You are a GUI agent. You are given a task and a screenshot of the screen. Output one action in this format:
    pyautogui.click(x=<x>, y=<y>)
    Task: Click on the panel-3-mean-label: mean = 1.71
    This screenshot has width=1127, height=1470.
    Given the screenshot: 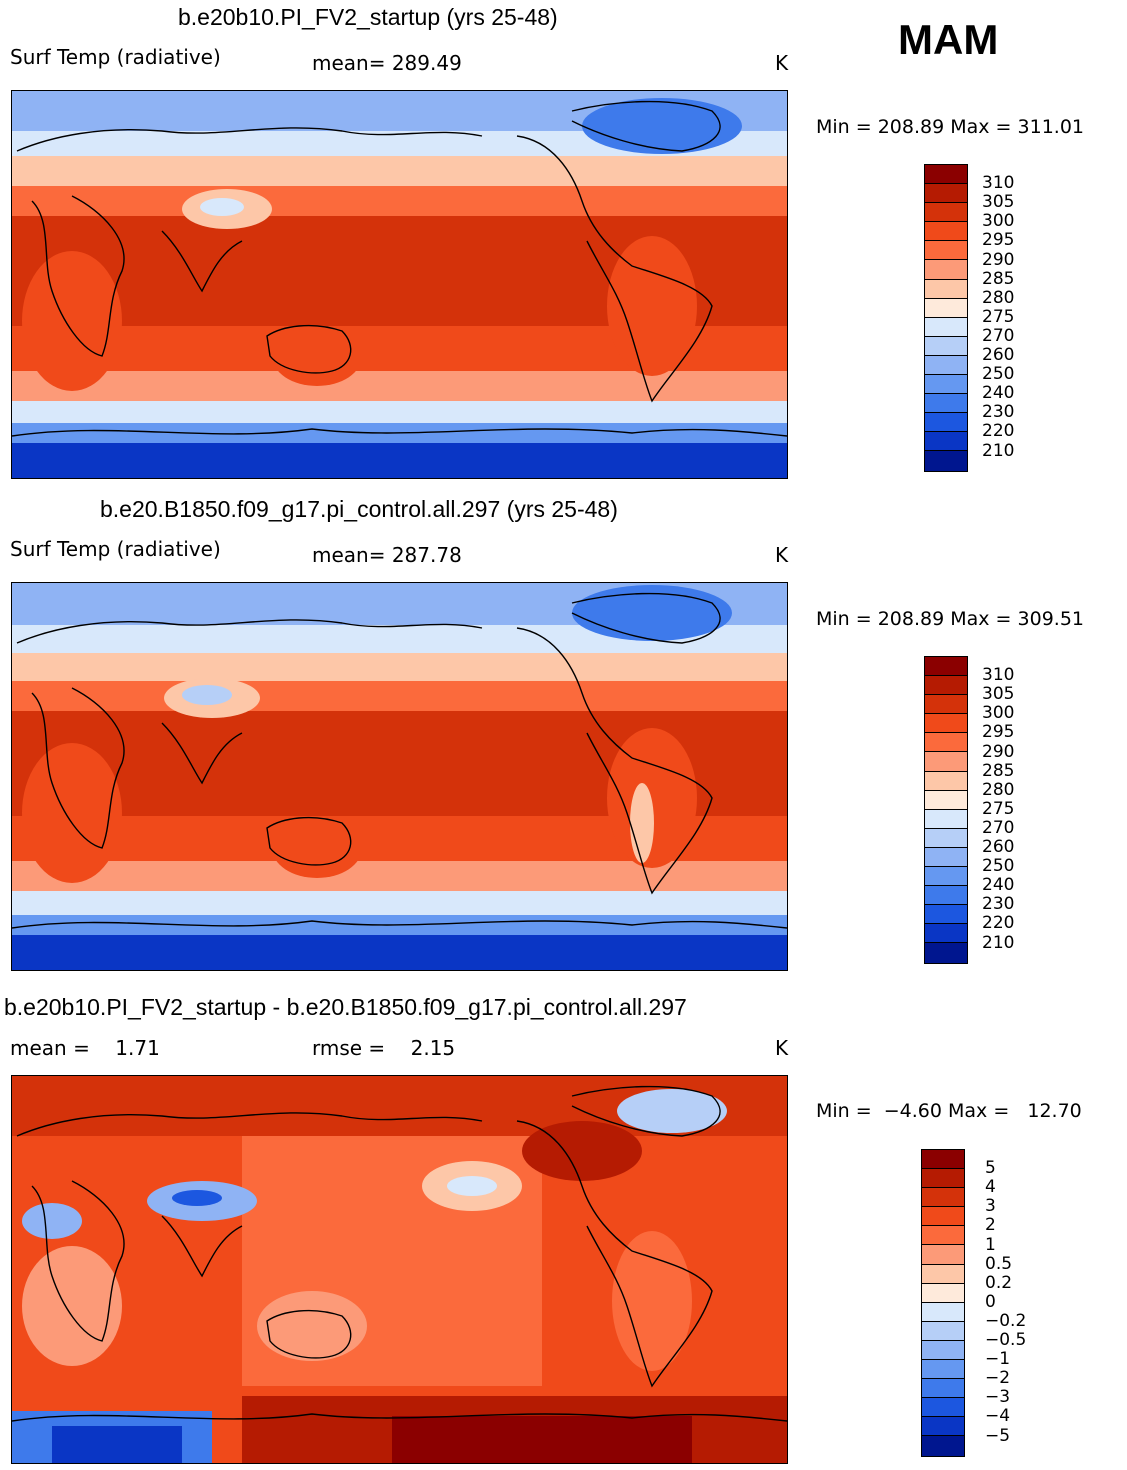 What is the action you would take?
    pyautogui.click(x=85, y=1048)
    